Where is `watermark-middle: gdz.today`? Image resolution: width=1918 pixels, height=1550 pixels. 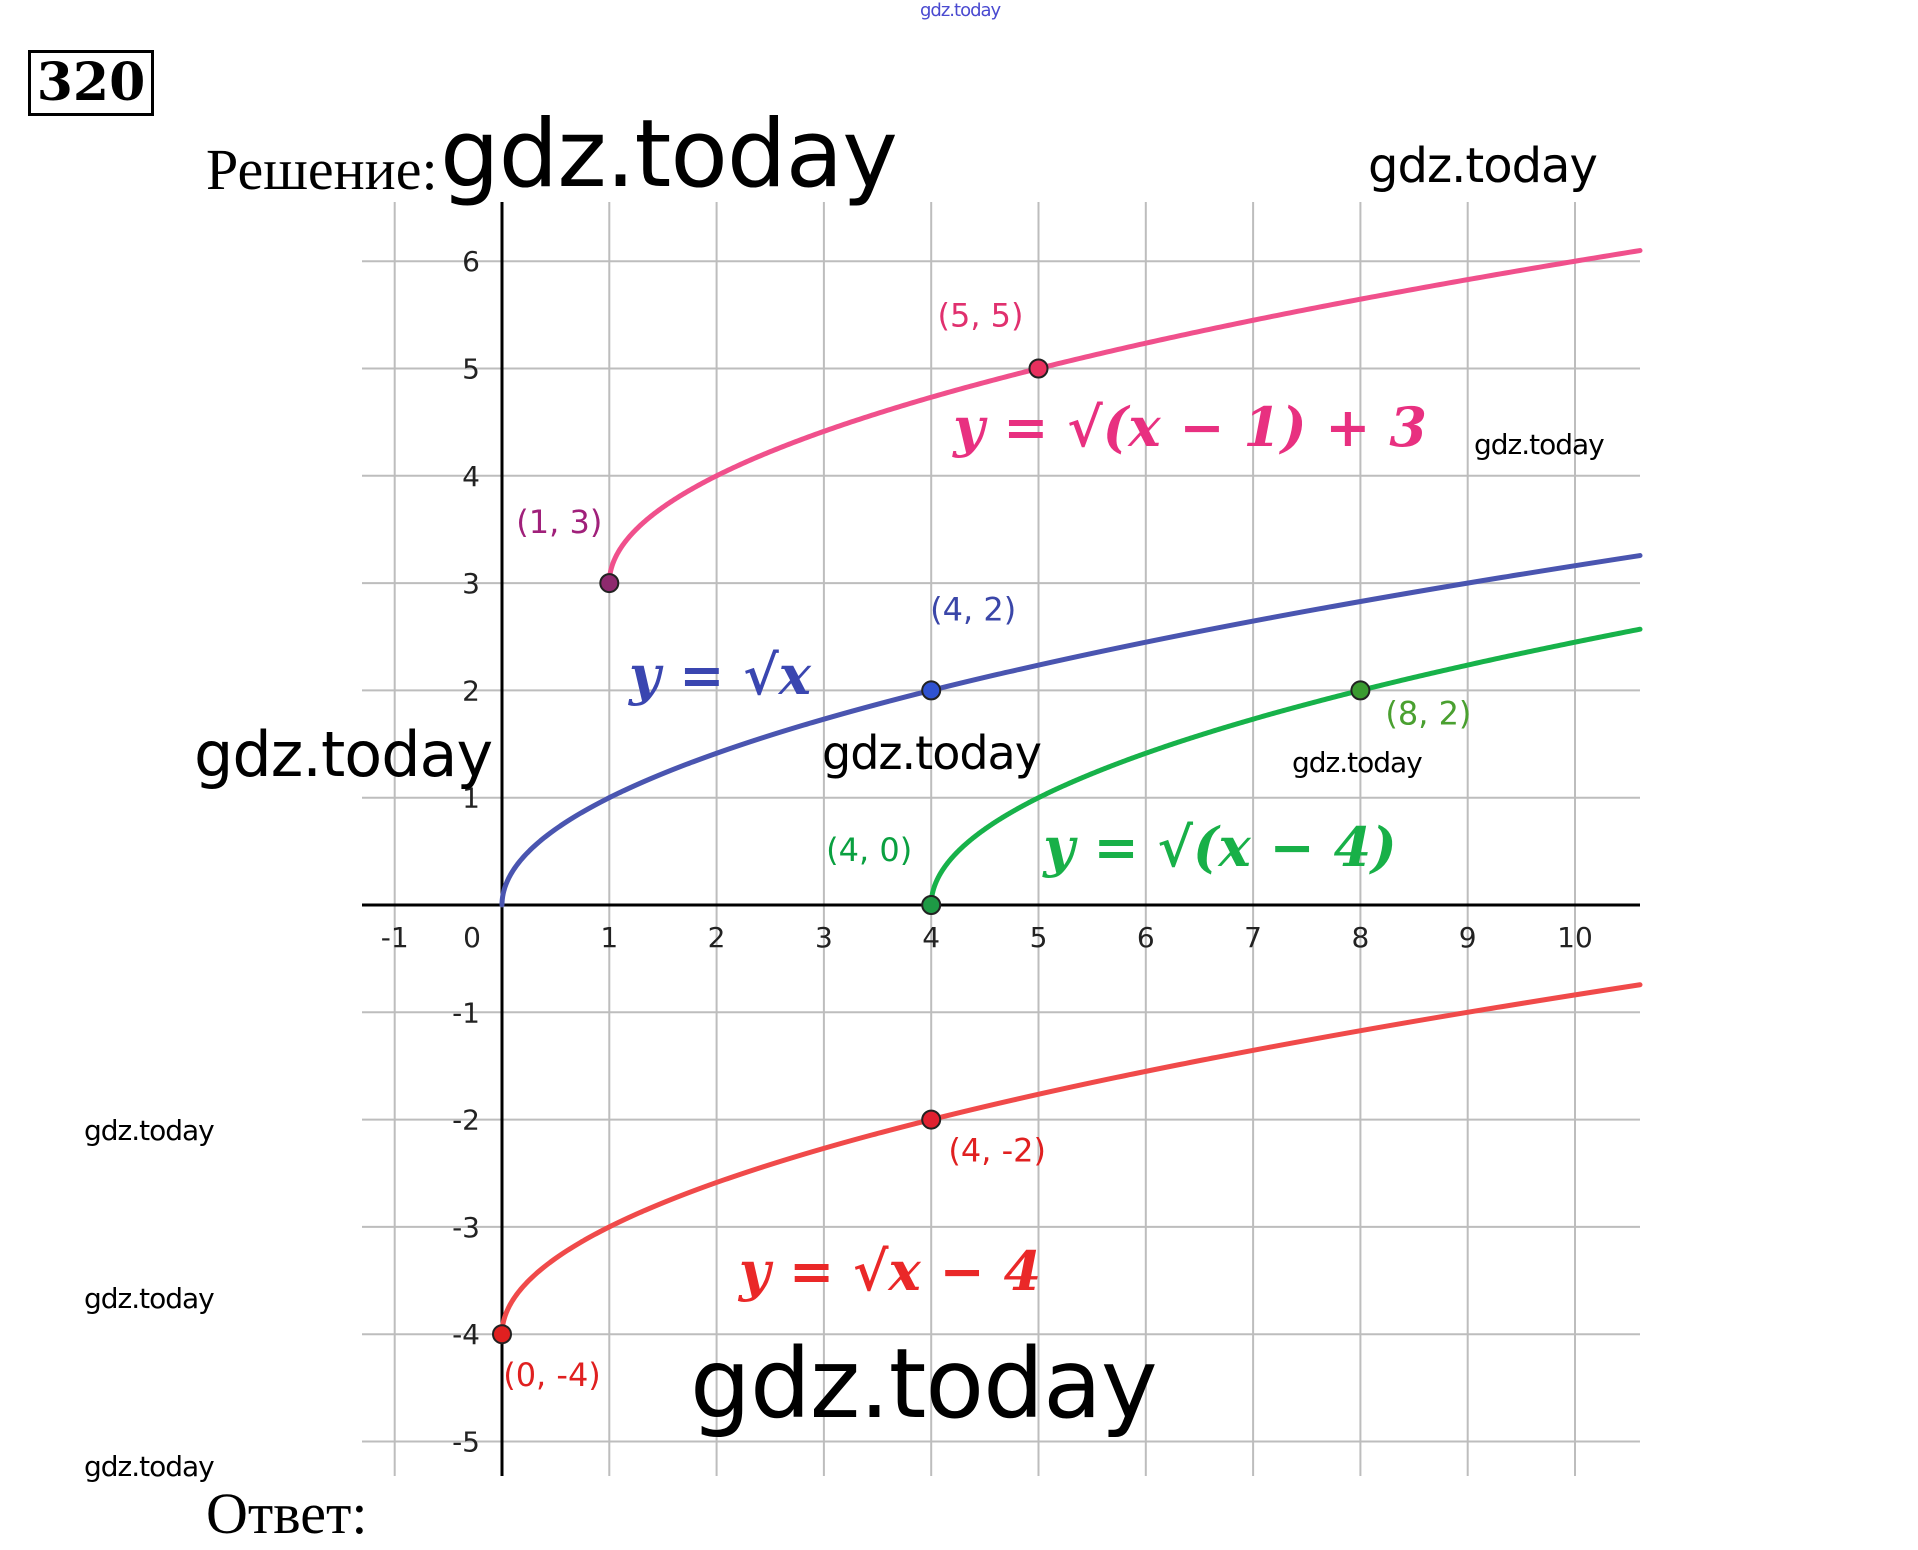
watermark-middle: gdz.today is located at coordinates (932, 753).